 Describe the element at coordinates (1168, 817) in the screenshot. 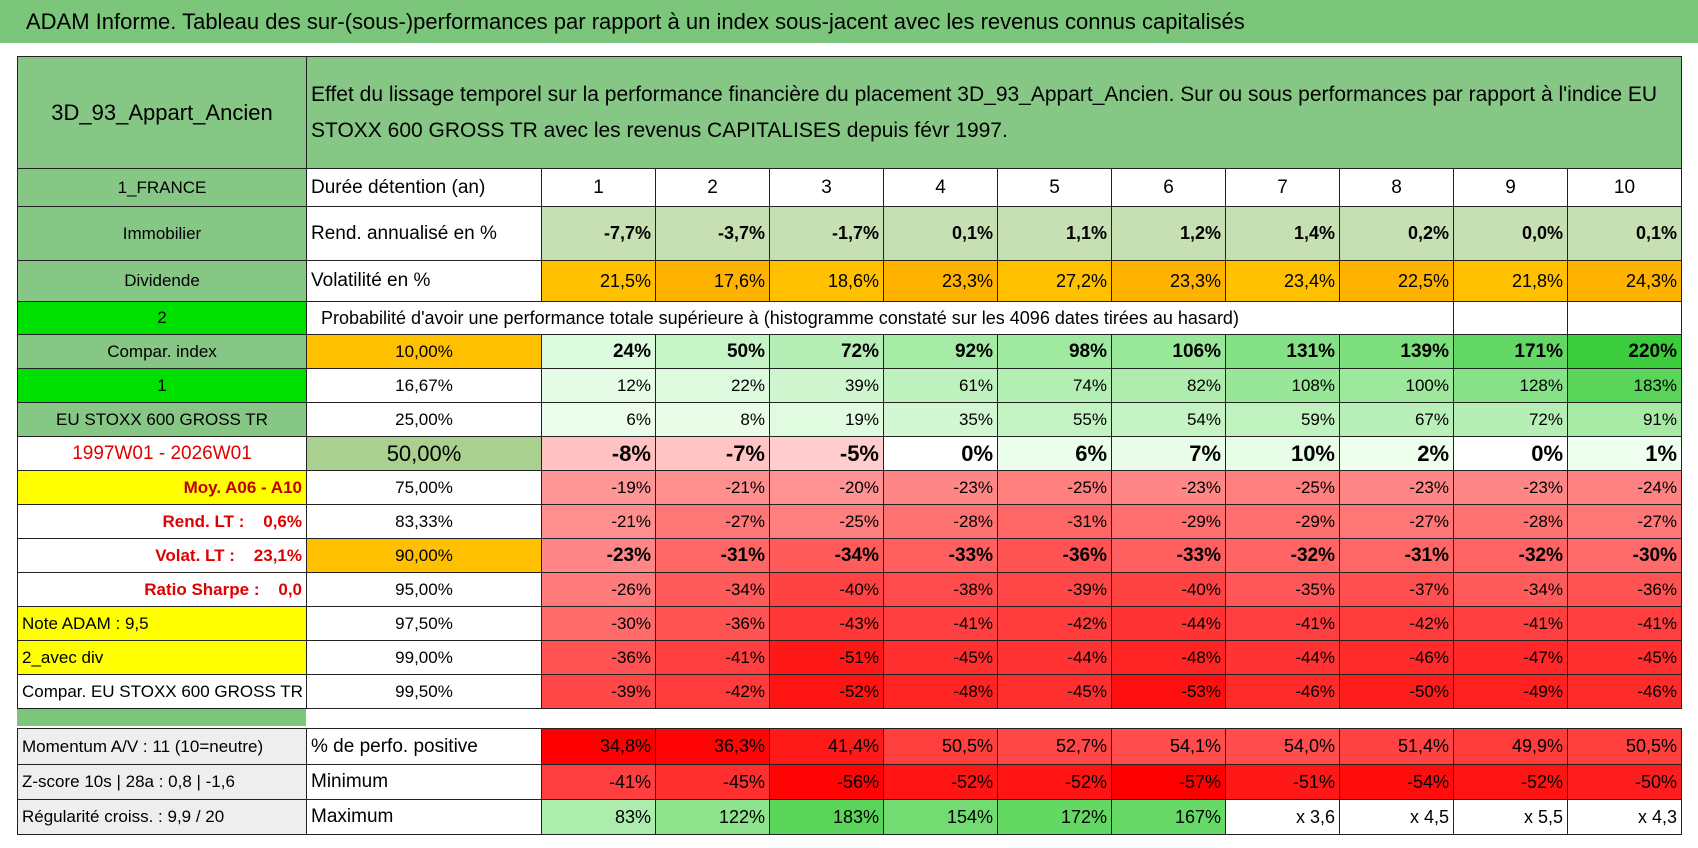

I see `table-cell: 167%` at that location.